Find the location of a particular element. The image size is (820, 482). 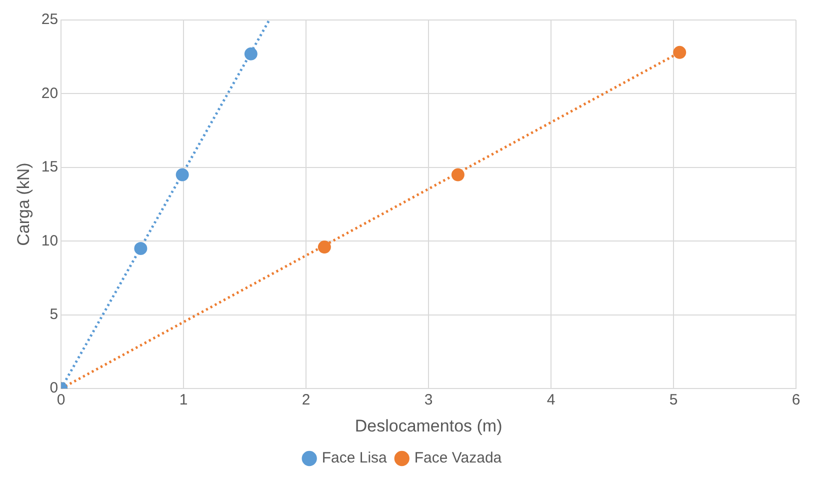

x-tick-label: 2 is located at coordinates (306, 400).